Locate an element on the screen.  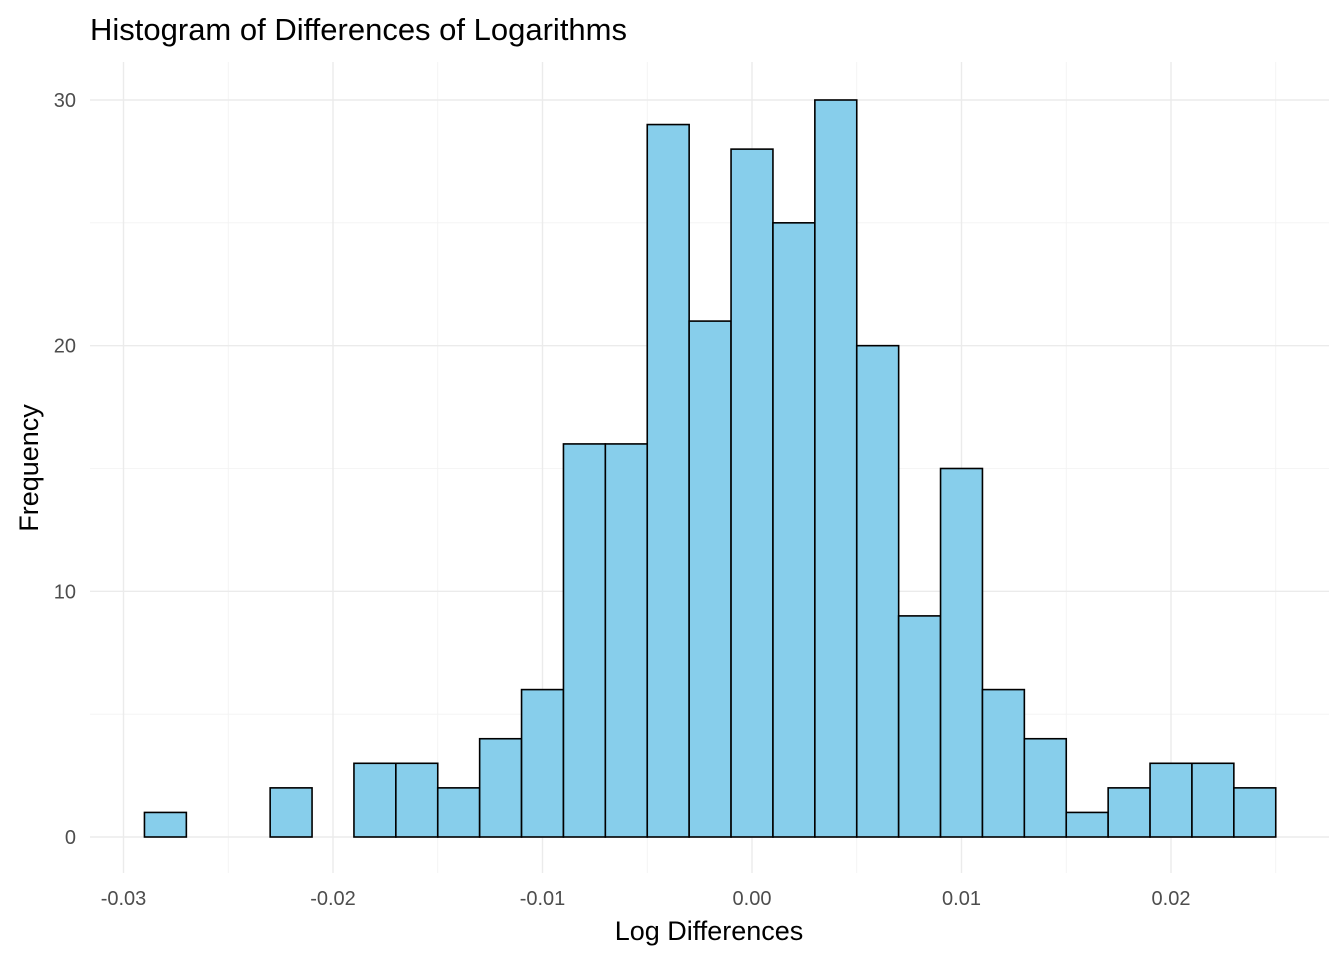
chart-title: Histogram of Differences of Logarithms is located at coordinates (358, 29).